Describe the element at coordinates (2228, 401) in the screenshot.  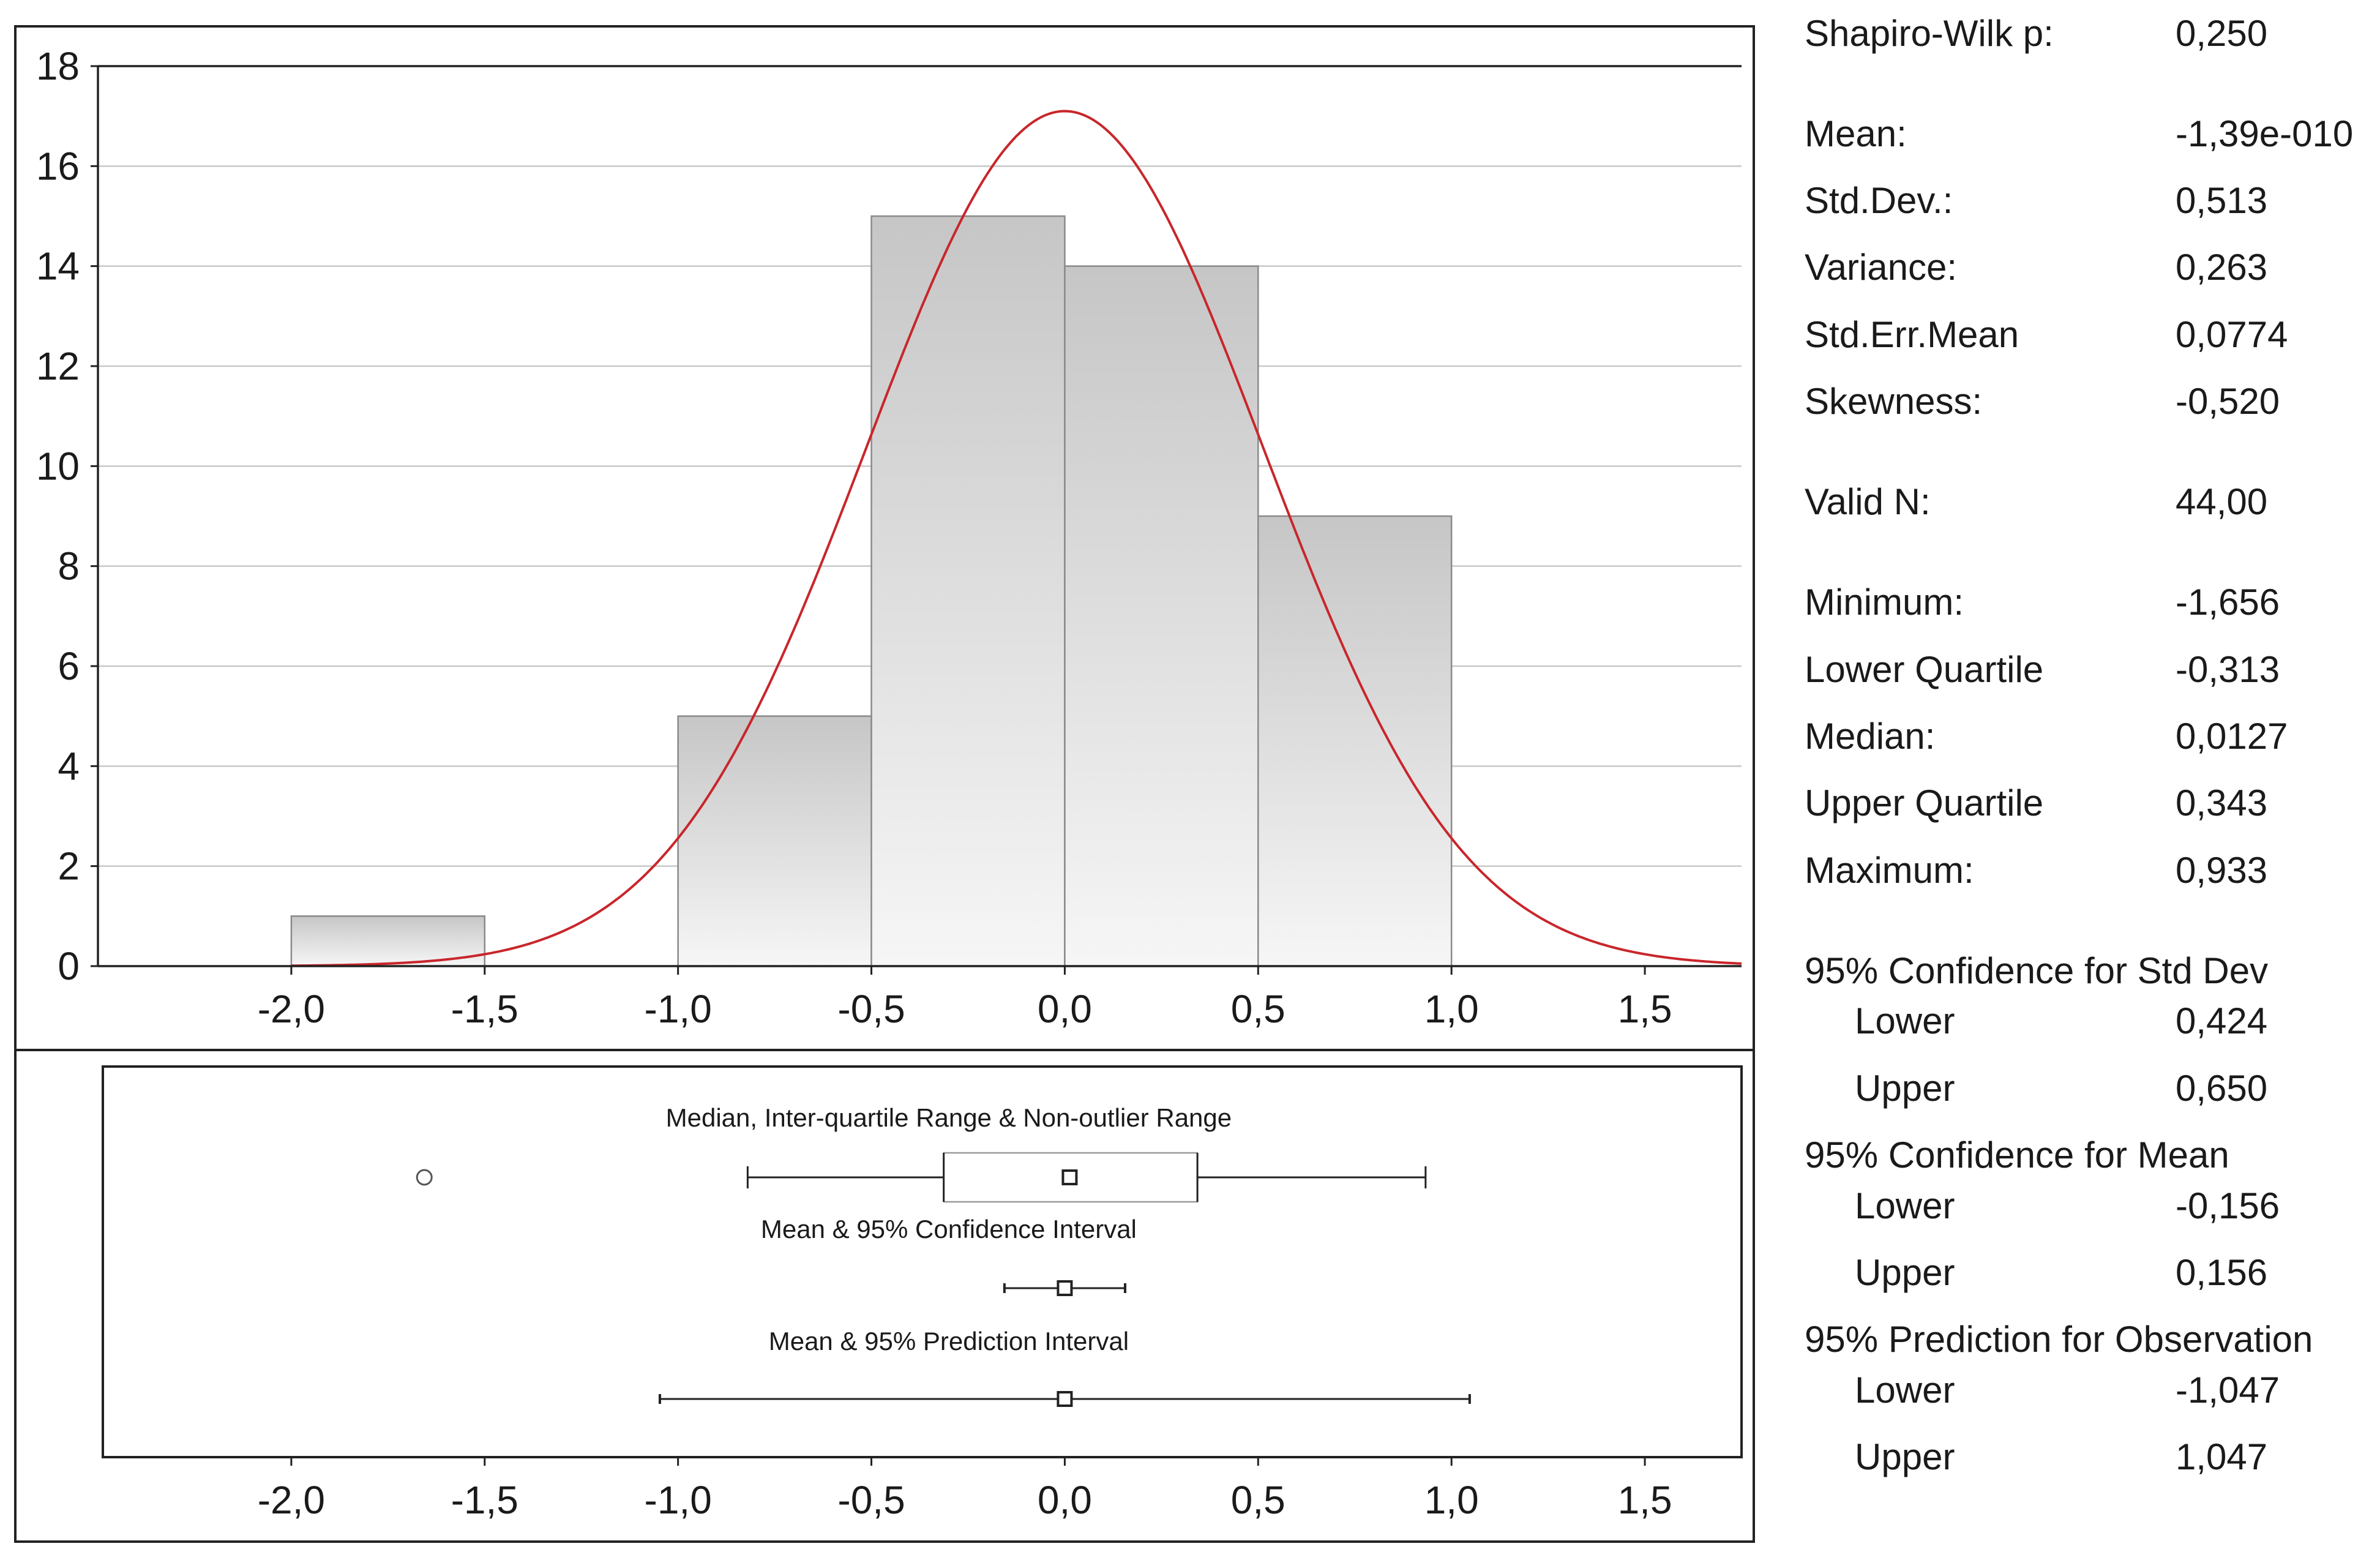
I see `stat-value: -0,520` at that location.